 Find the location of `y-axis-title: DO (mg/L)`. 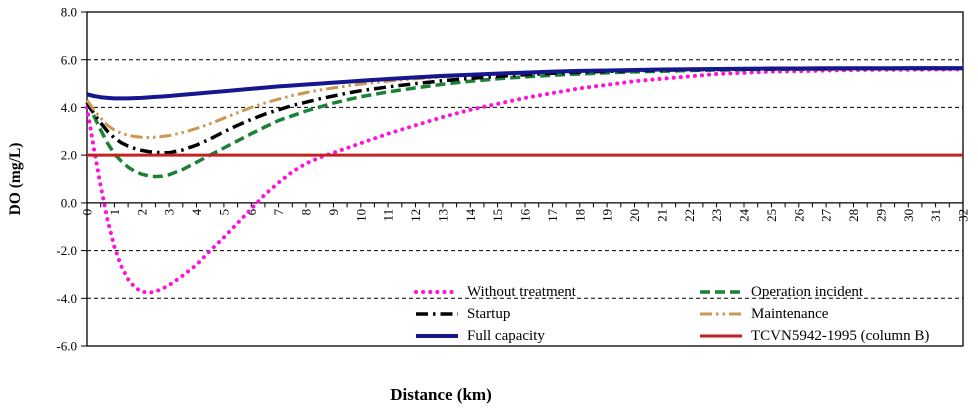

y-axis-title: DO (mg/L) is located at coordinates (15, 179).